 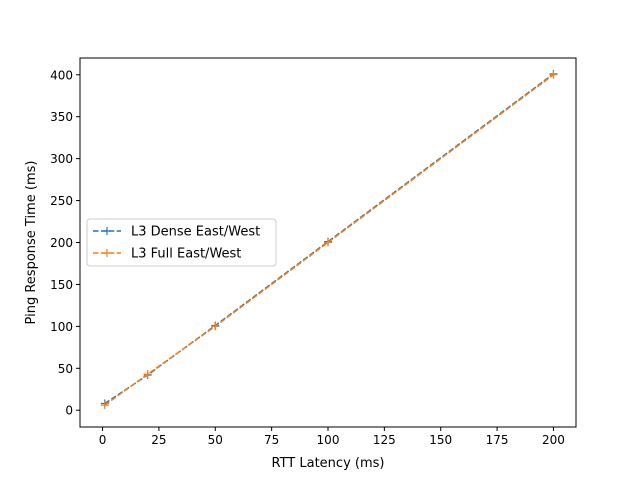 What do you see at coordinates (328, 463) in the screenshot?
I see `x-axis-label: RTT Latency (ms)` at bounding box center [328, 463].